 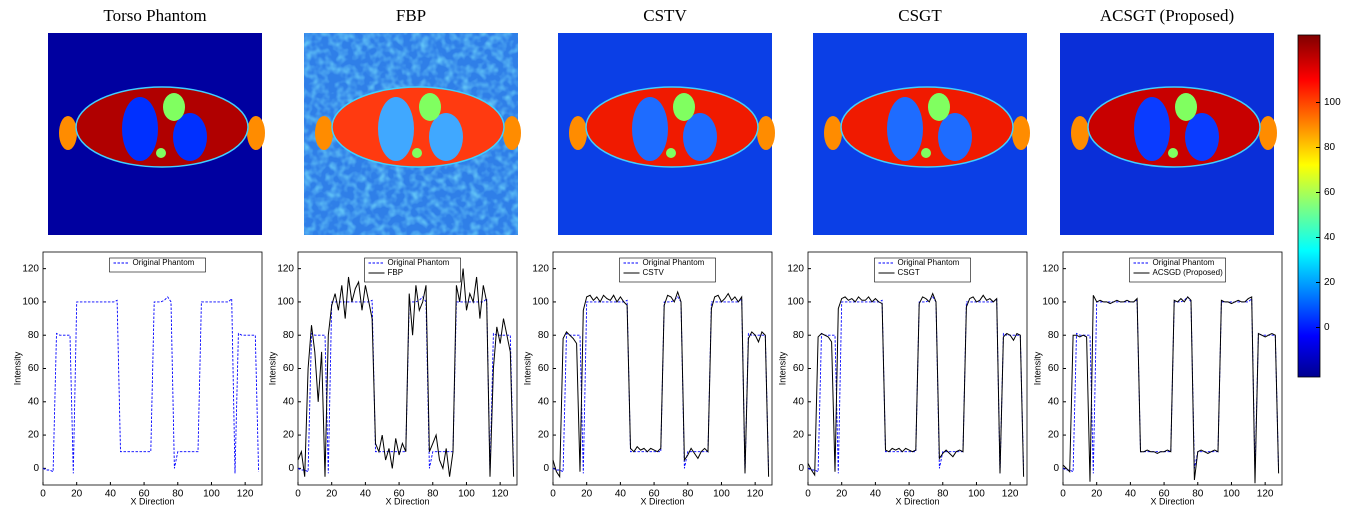 I want to click on colorbar-tick-label: 0, so click(x=1327, y=327).